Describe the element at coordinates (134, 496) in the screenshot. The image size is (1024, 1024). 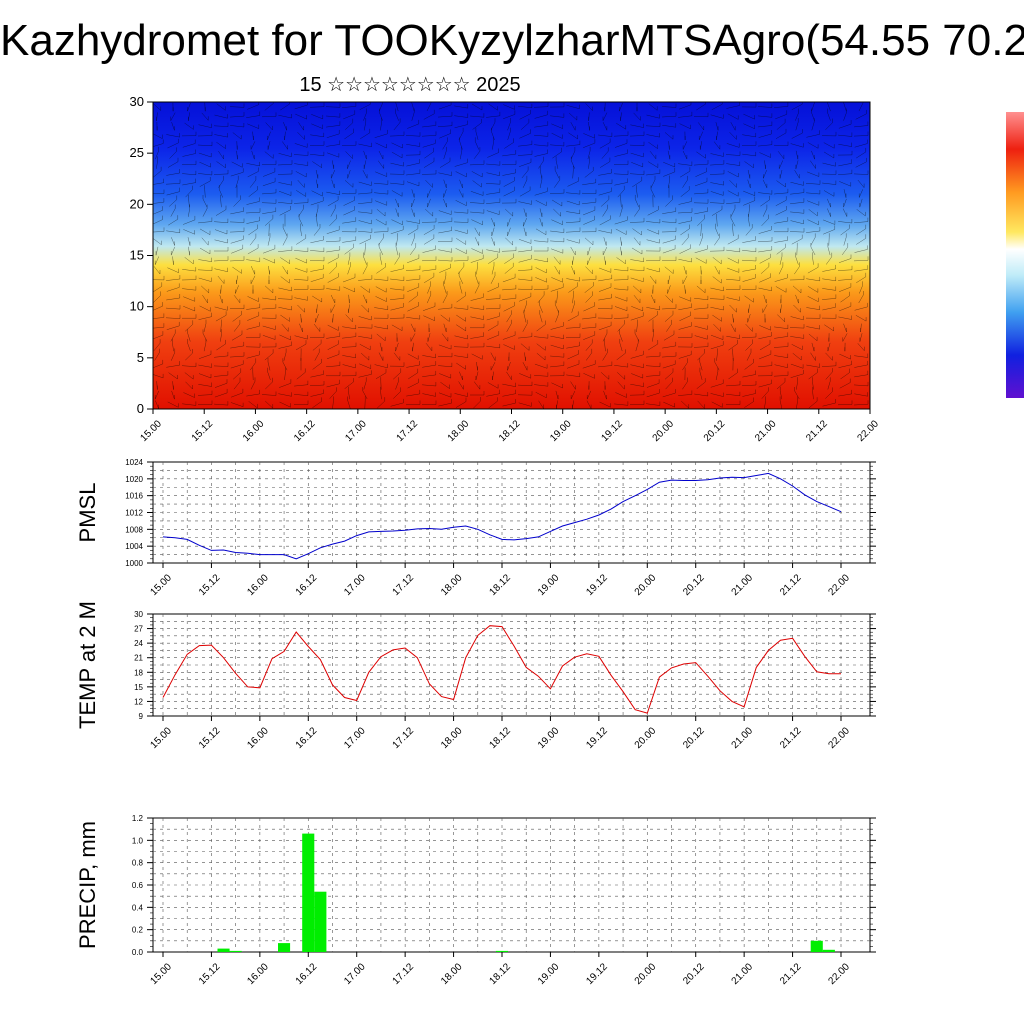
I see `y-tick-label: 1016` at that location.